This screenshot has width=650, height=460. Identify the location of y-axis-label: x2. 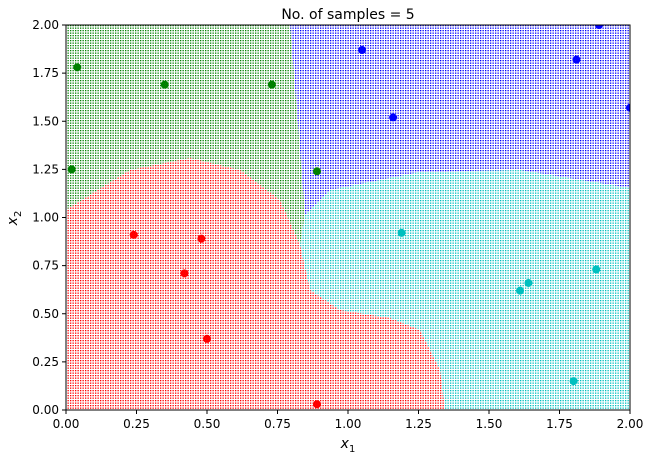
(14, 219).